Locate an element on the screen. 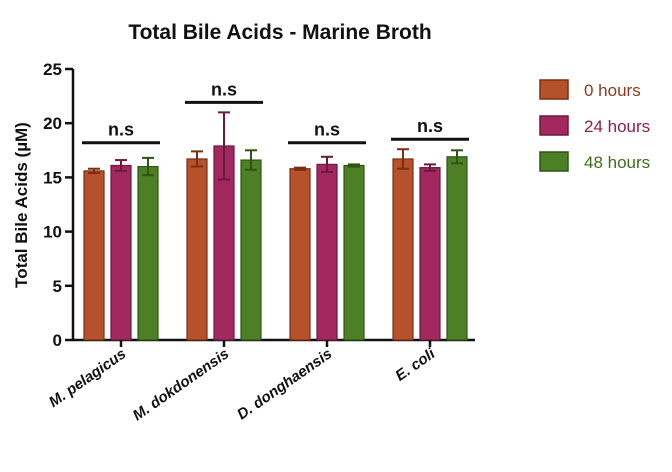 Image resolution: width=672 pixels, height=472 pixels. y-tick-label: 25 is located at coordinates (52, 69).